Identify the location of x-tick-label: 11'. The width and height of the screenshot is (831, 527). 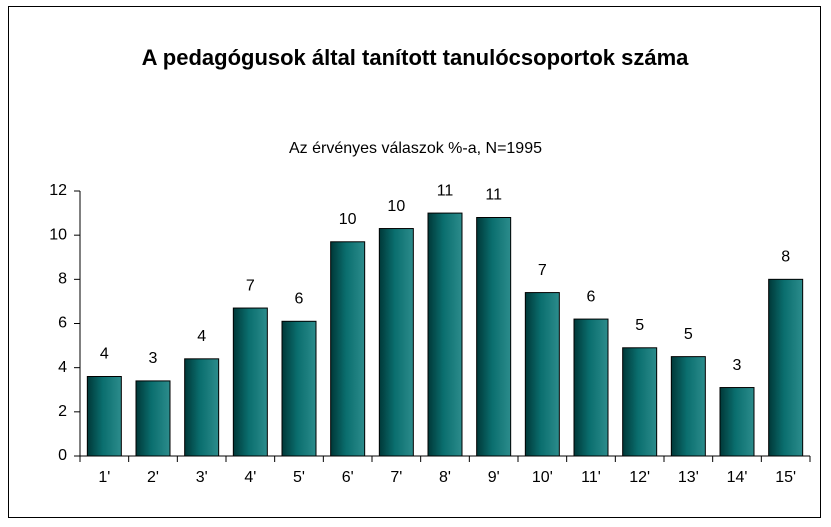
(591, 477).